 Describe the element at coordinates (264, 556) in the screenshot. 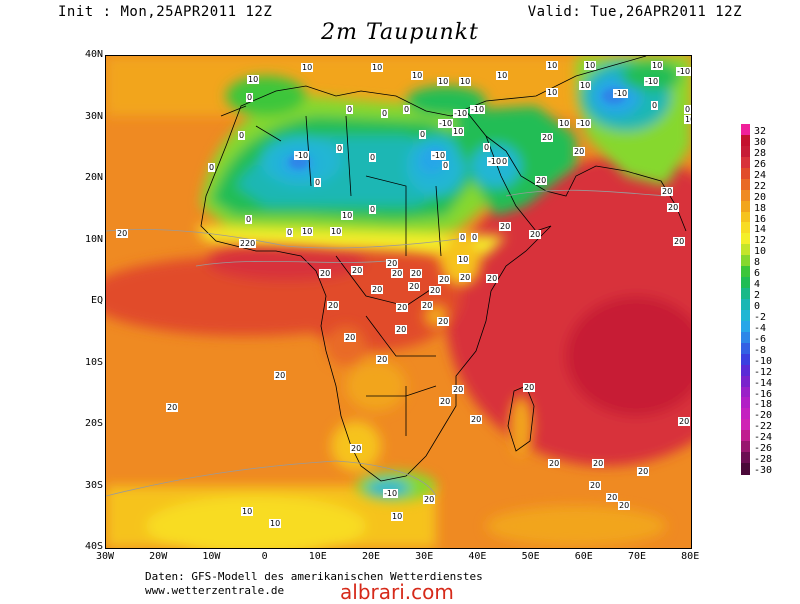

I see `lon-label: 0` at that location.